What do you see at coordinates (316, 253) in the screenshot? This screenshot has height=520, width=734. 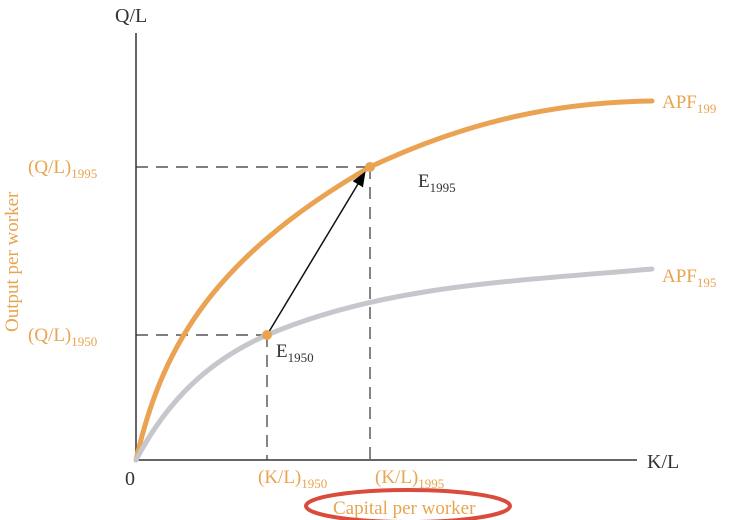 I see `growth-arrow` at bounding box center [316, 253].